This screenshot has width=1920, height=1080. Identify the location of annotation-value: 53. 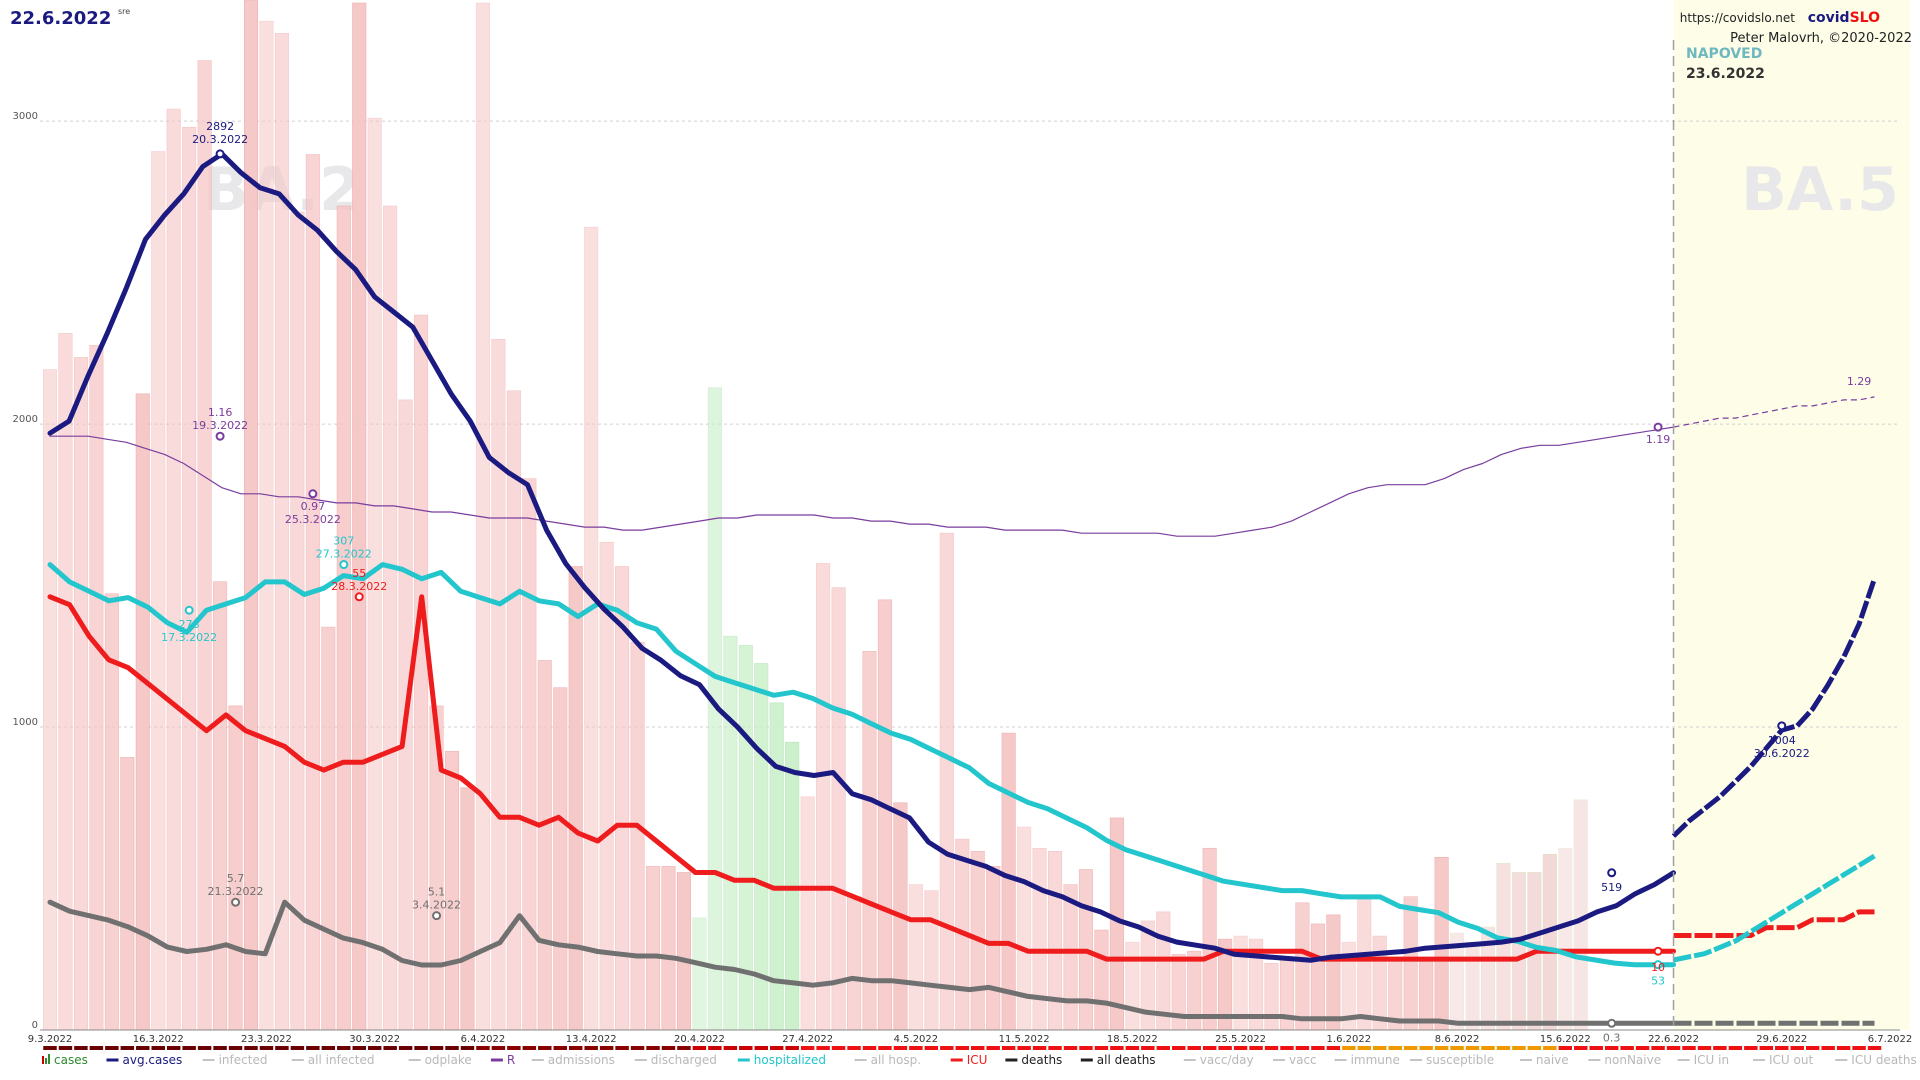
(1658, 981).